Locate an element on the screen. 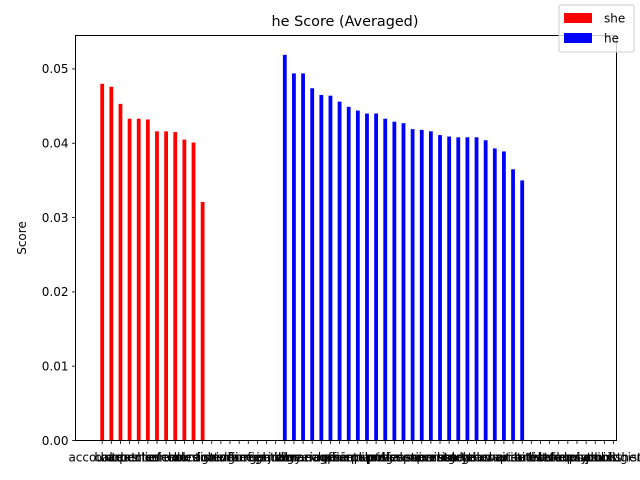 Image resolution: width=640 pixels, height=480 pixels. x-tick-label-pharmacist: pharmacist is located at coordinates (358, 458).